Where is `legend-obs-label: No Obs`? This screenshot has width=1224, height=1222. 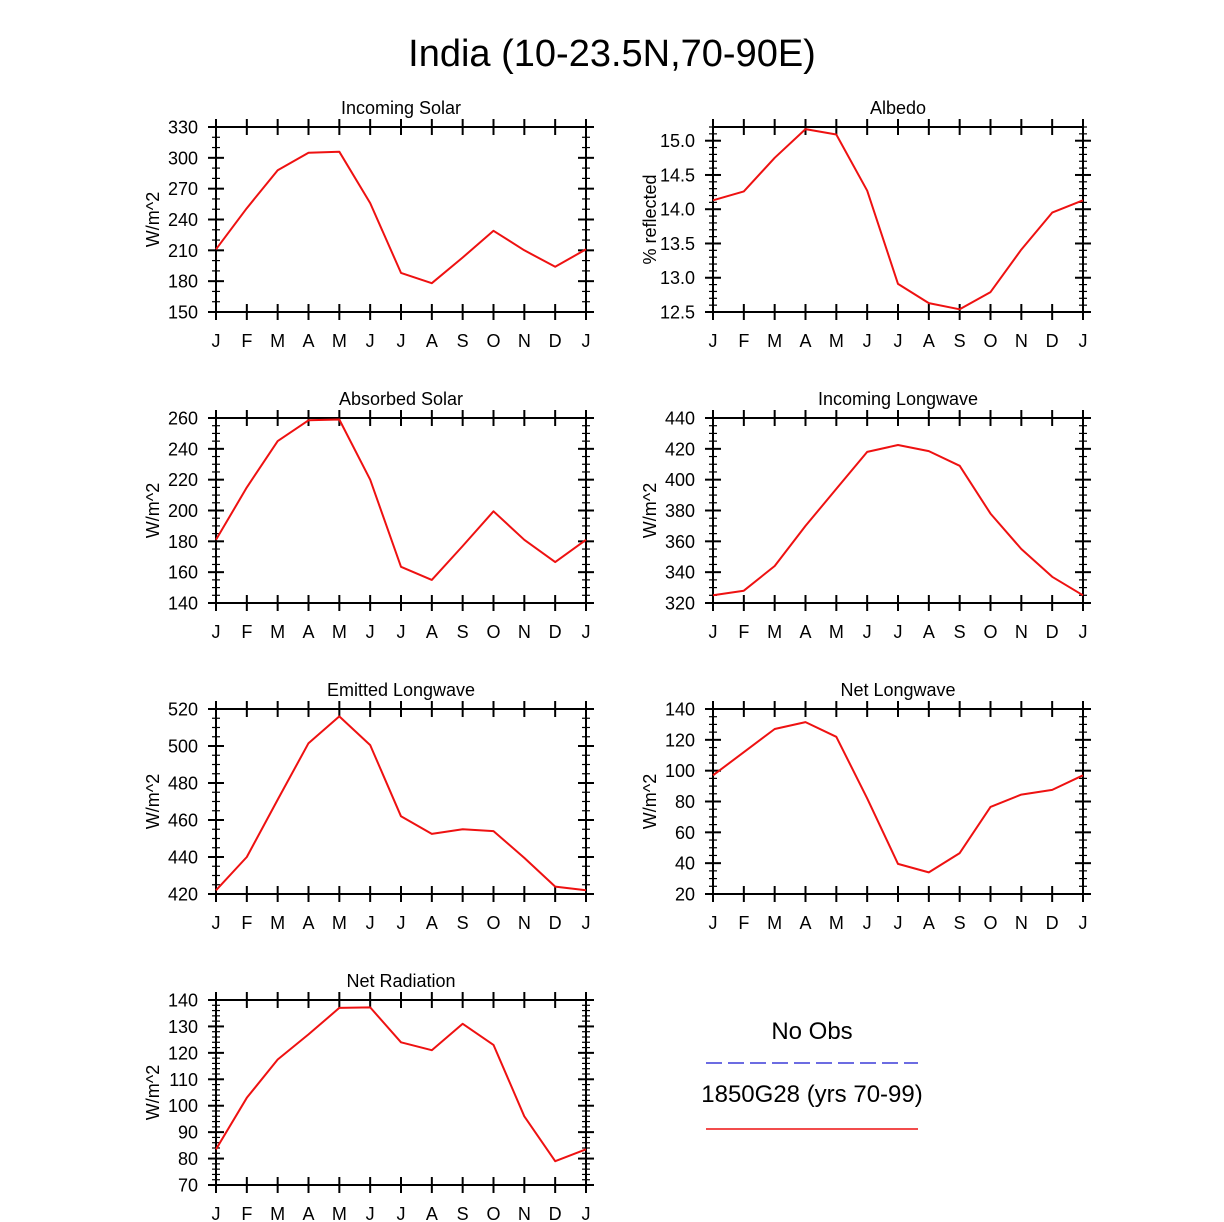 legend-obs-label: No Obs is located at coordinates (811, 1031).